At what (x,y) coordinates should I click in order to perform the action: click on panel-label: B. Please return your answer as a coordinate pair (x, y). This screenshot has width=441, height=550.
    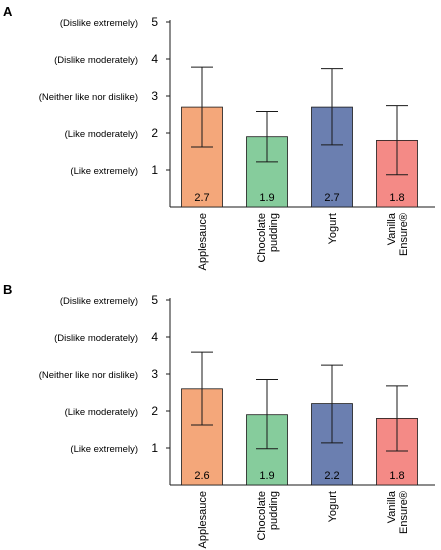
    Looking at the image, I should click on (7, 289).